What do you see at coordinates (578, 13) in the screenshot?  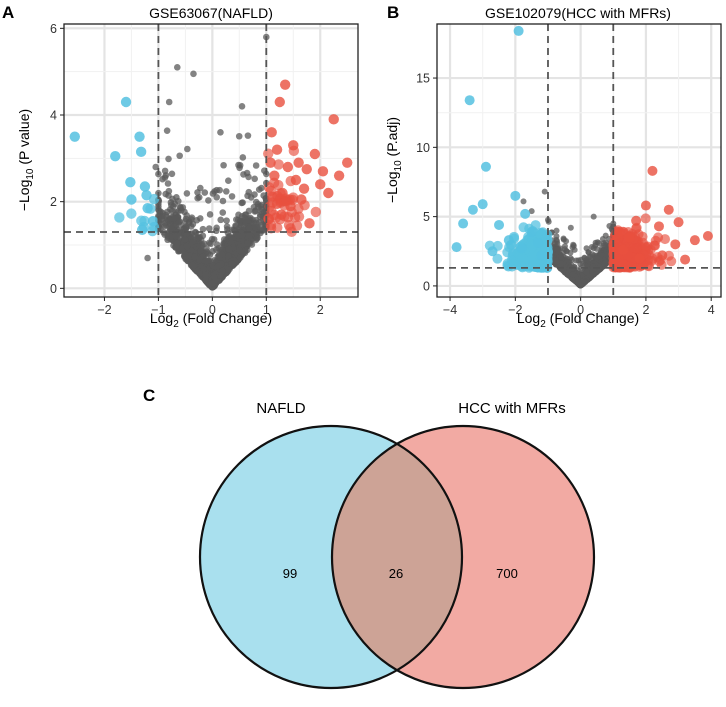 I see `chart-title-b: GSE102079(HCC with MFRs)` at bounding box center [578, 13].